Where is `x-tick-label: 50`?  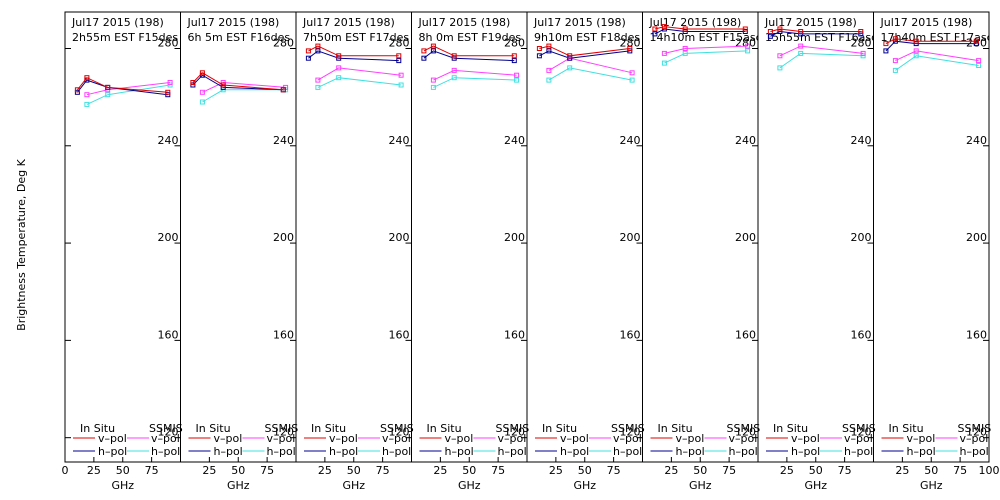
x-tick-label: 50 is located at coordinates (238, 470).